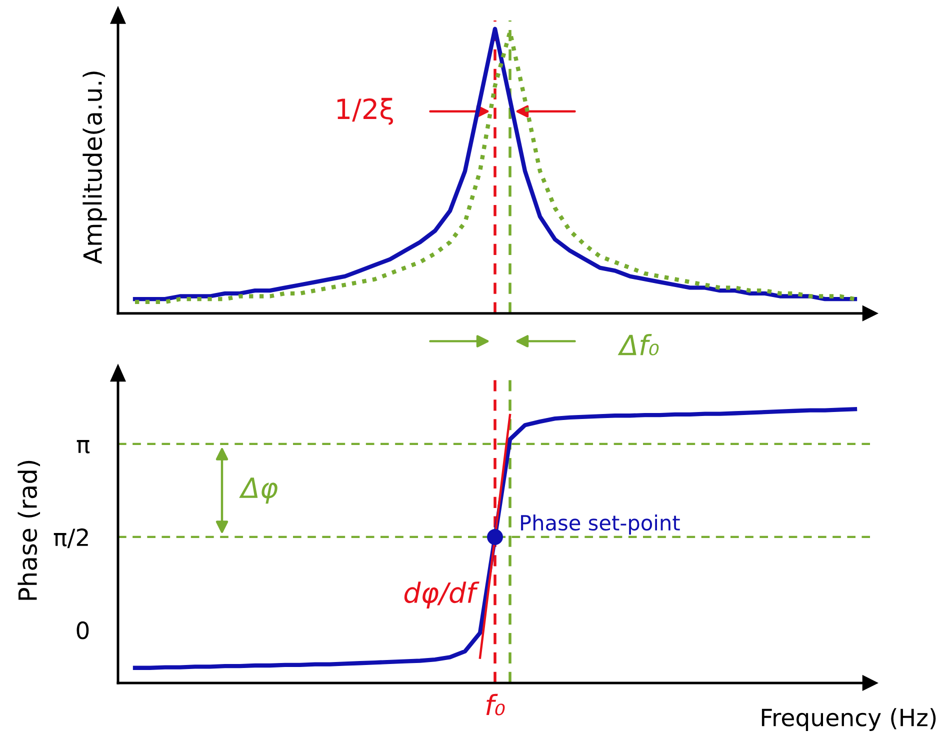 The width and height of the screenshot is (946, 746). Describe the element at coordinates (82, 630) in the screenshot. I see `y-tick-label: 0` at that location.